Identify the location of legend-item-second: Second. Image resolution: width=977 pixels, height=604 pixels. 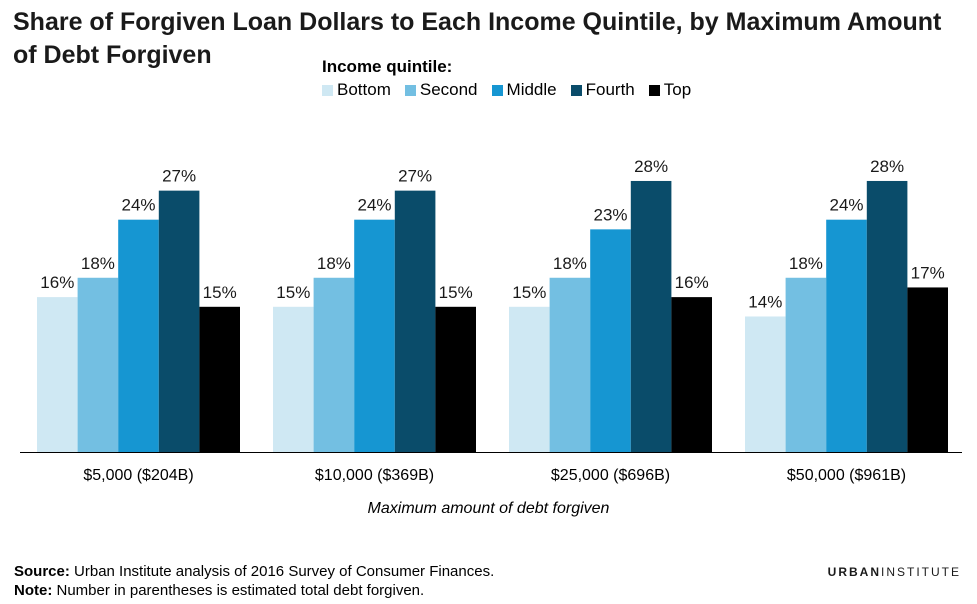
(441, 90).